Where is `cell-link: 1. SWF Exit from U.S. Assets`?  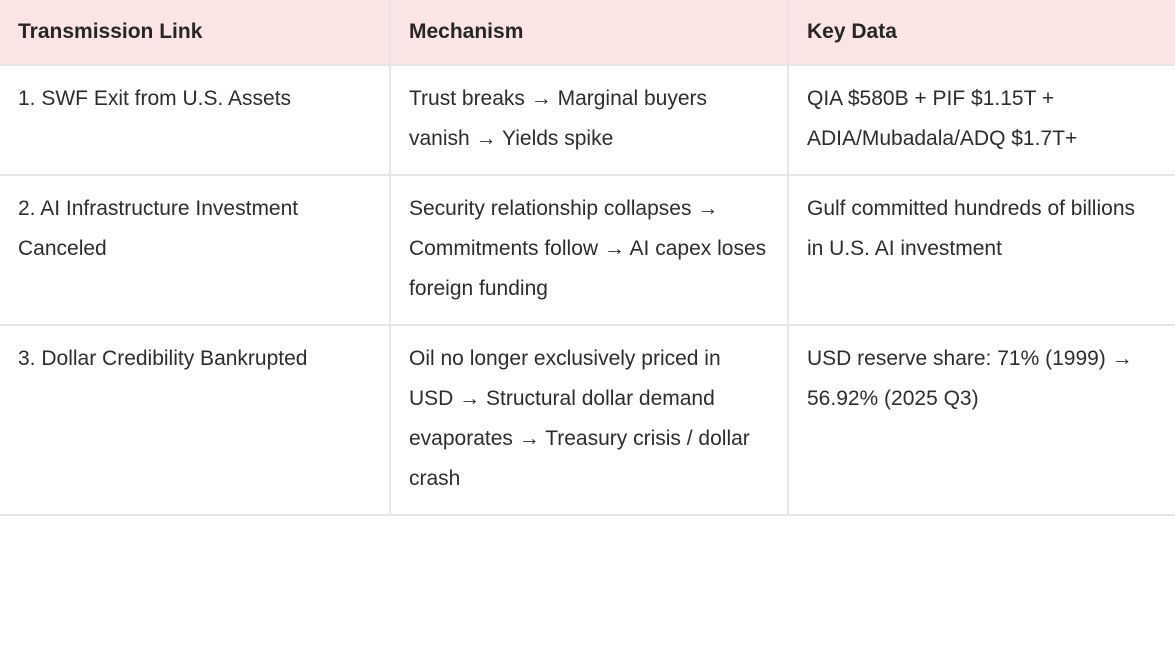 cell-link: 1. SWF Exit from U.S. Assets is located at coordinates (195, 120).